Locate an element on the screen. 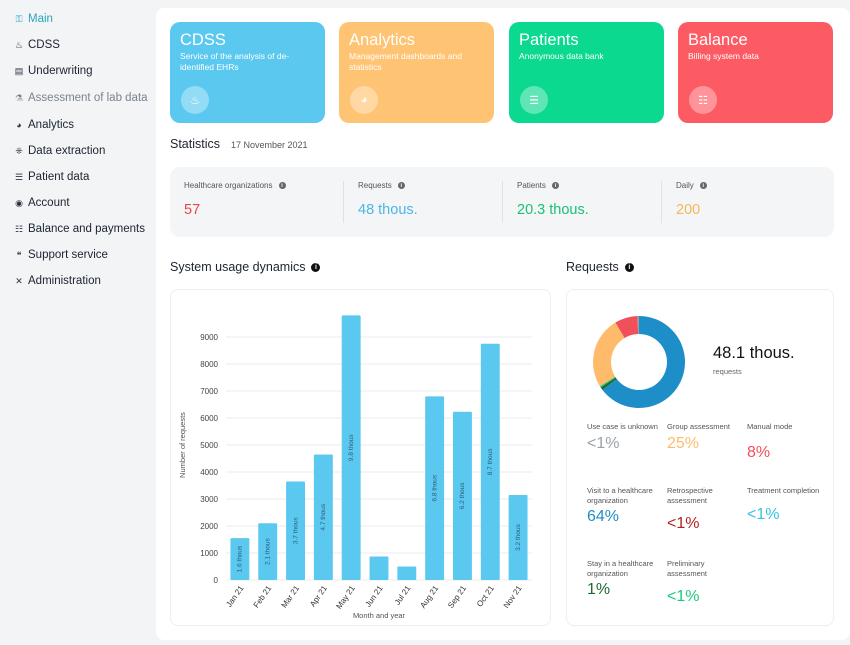 This screenshot has width=850, height=645. sidebar-item-label: Support service is located at coordinates (68, 255).